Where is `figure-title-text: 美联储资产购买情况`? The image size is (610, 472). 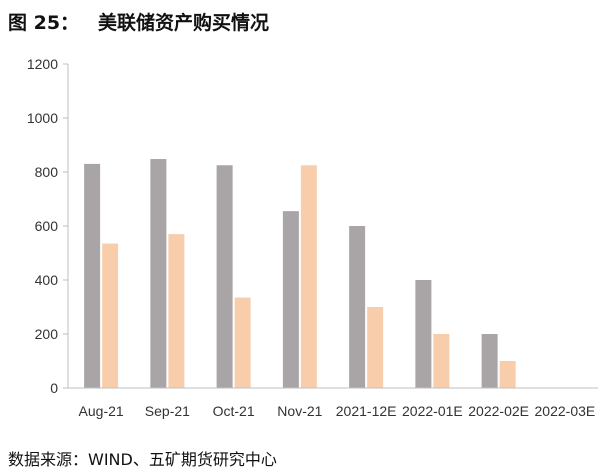 figure-title-text: 美联储资产购买情况 is located at coordinates (184, 23).